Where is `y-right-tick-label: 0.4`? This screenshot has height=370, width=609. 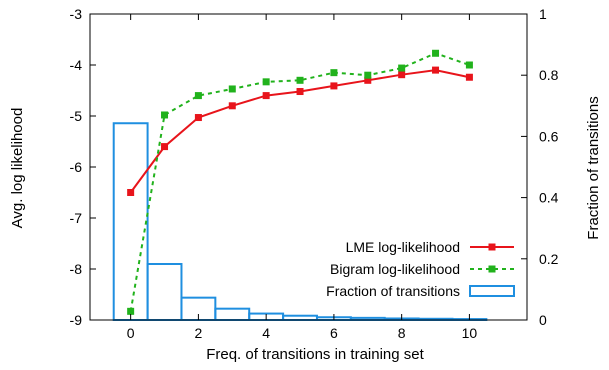
y-right-tick-label: 0.4 is located at coordinates (549, 198).